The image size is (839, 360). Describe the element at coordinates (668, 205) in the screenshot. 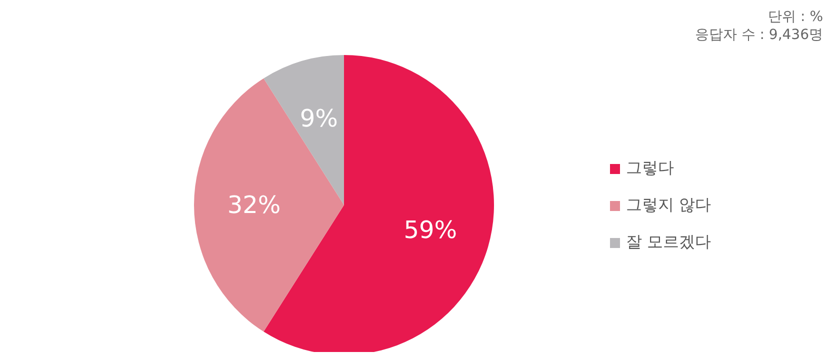

I see `legend-label: 그렇지 않다` at that location.